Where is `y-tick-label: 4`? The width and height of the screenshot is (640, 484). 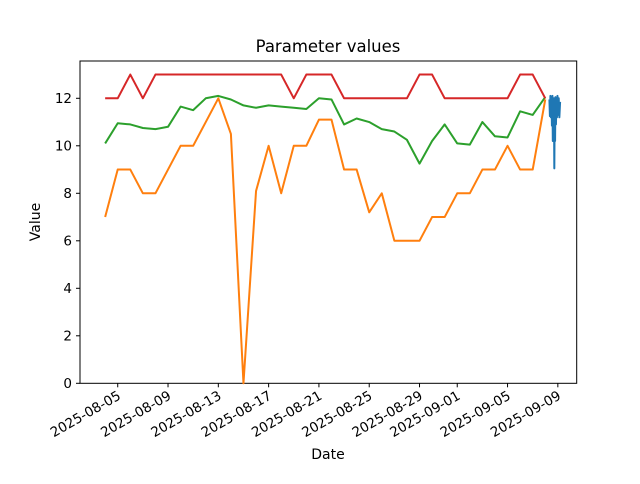 y-tick-label: 4 is located at coordinates (67, 289).